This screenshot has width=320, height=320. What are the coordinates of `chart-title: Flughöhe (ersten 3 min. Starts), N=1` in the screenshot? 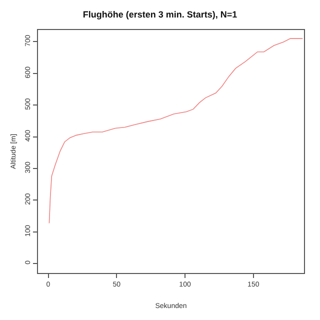 It's located at (160, 15).